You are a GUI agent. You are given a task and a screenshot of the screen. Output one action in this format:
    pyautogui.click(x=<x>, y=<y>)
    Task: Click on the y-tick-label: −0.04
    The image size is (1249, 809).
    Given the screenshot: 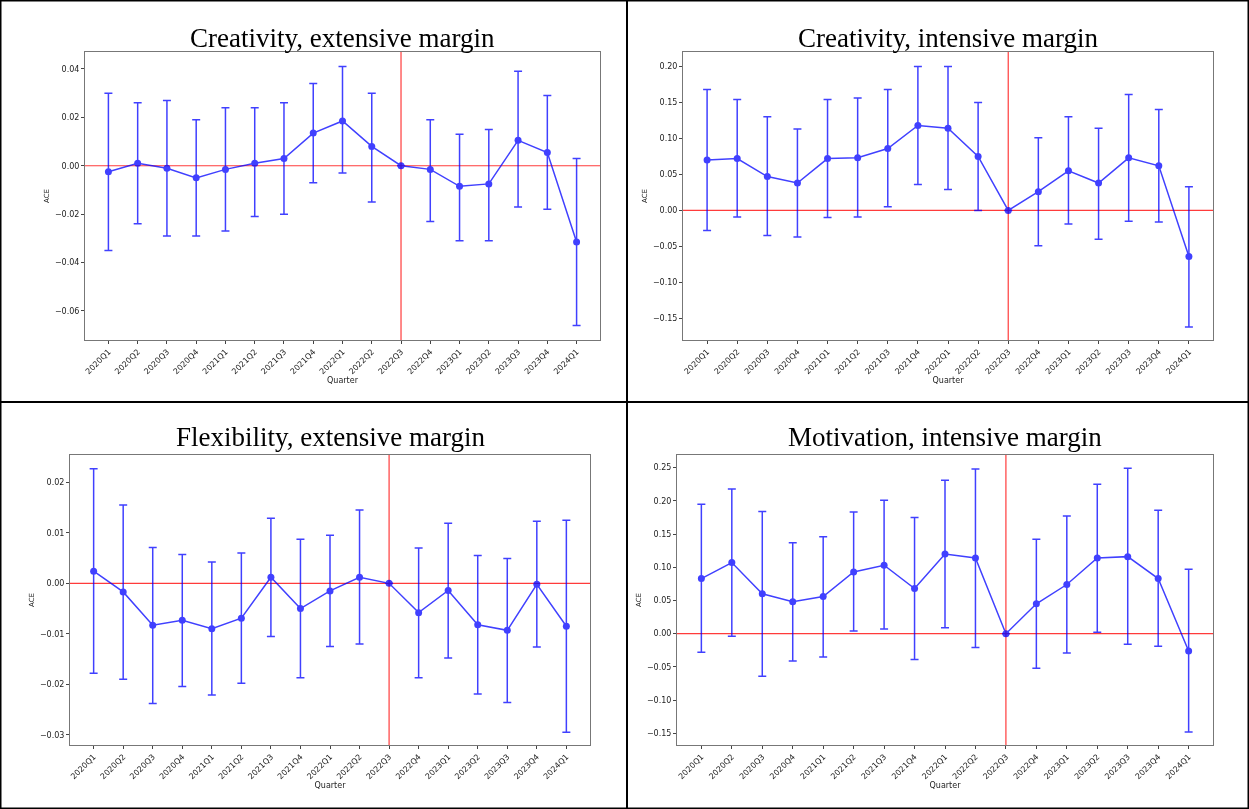 What is the action you would take?
    pyautogui.click(x=67, y=263)
    